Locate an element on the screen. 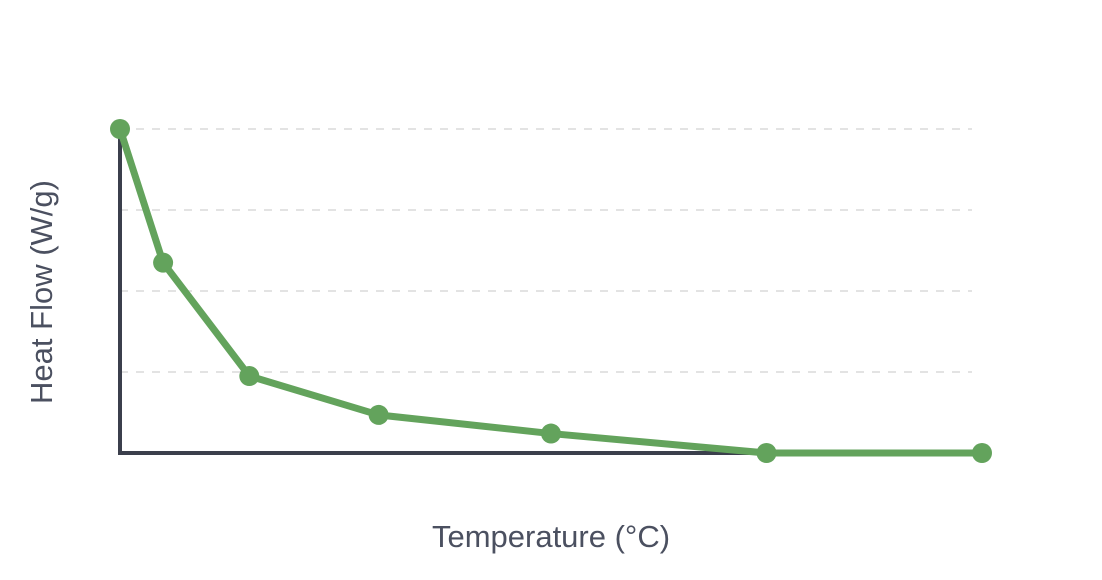  x-axis-title: Temperature (°C) is located at coordinates (551, 536).